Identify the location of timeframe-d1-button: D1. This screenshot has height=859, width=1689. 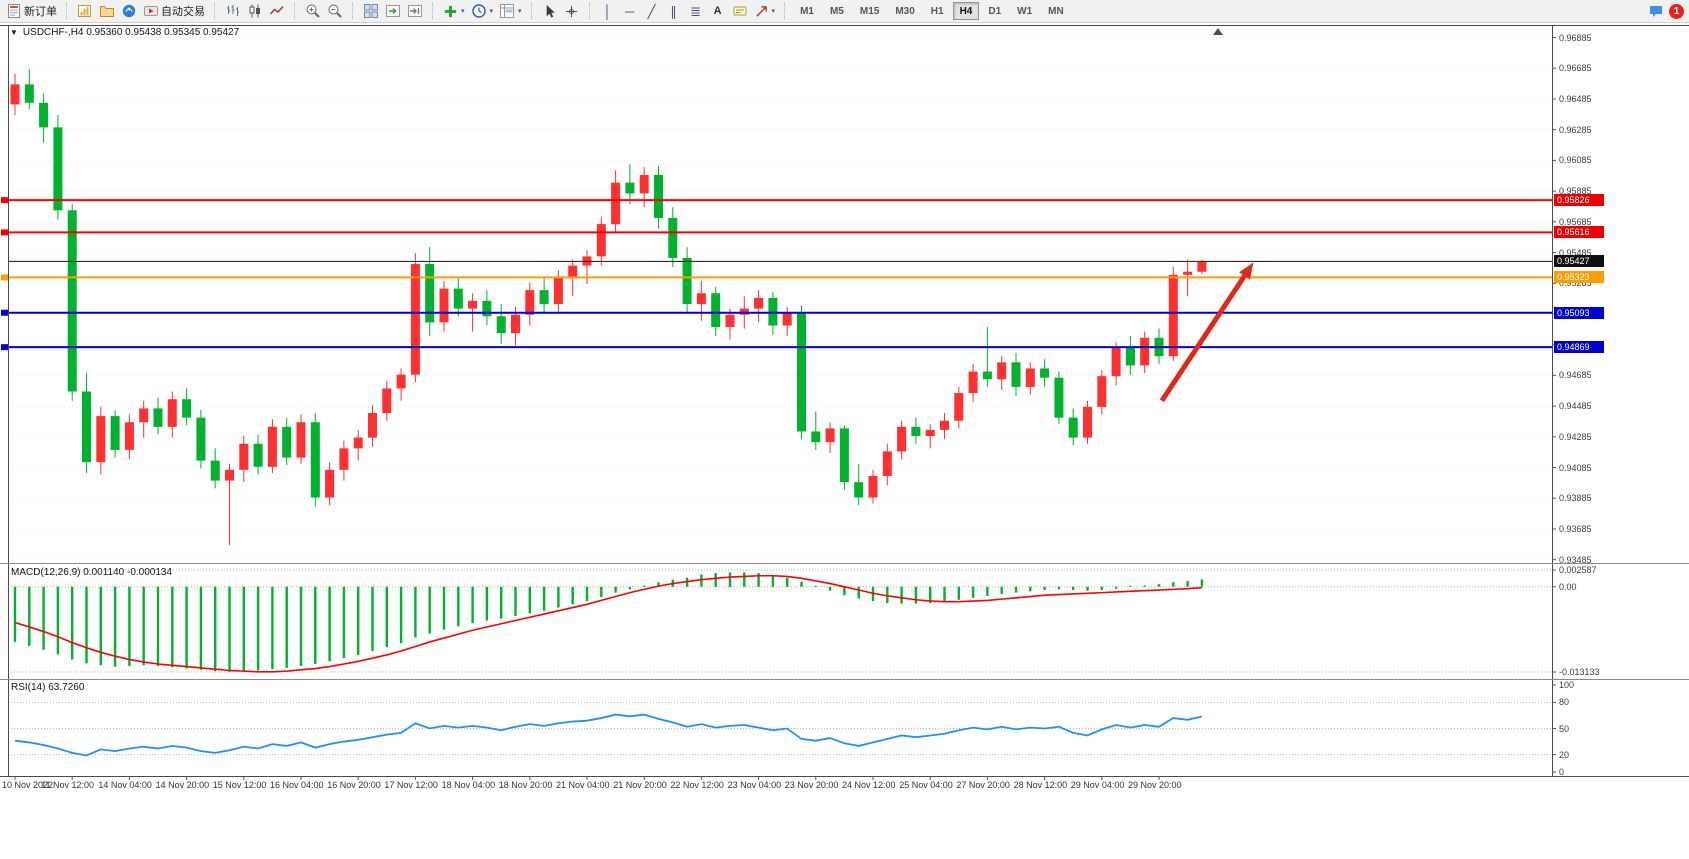
(994, 11).